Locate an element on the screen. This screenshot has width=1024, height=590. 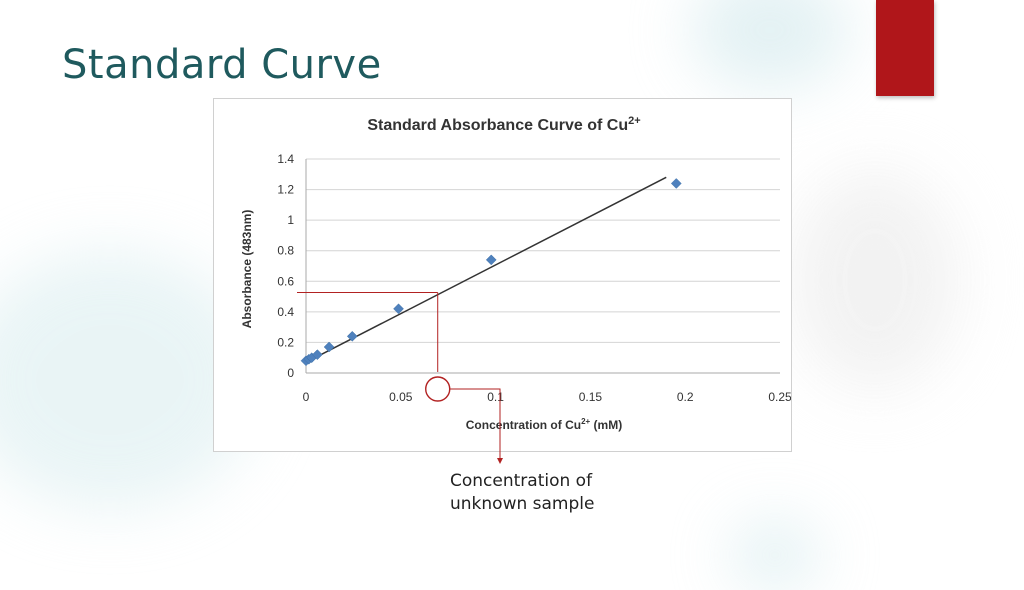
trendline-group is located at coordinates (486, 269).